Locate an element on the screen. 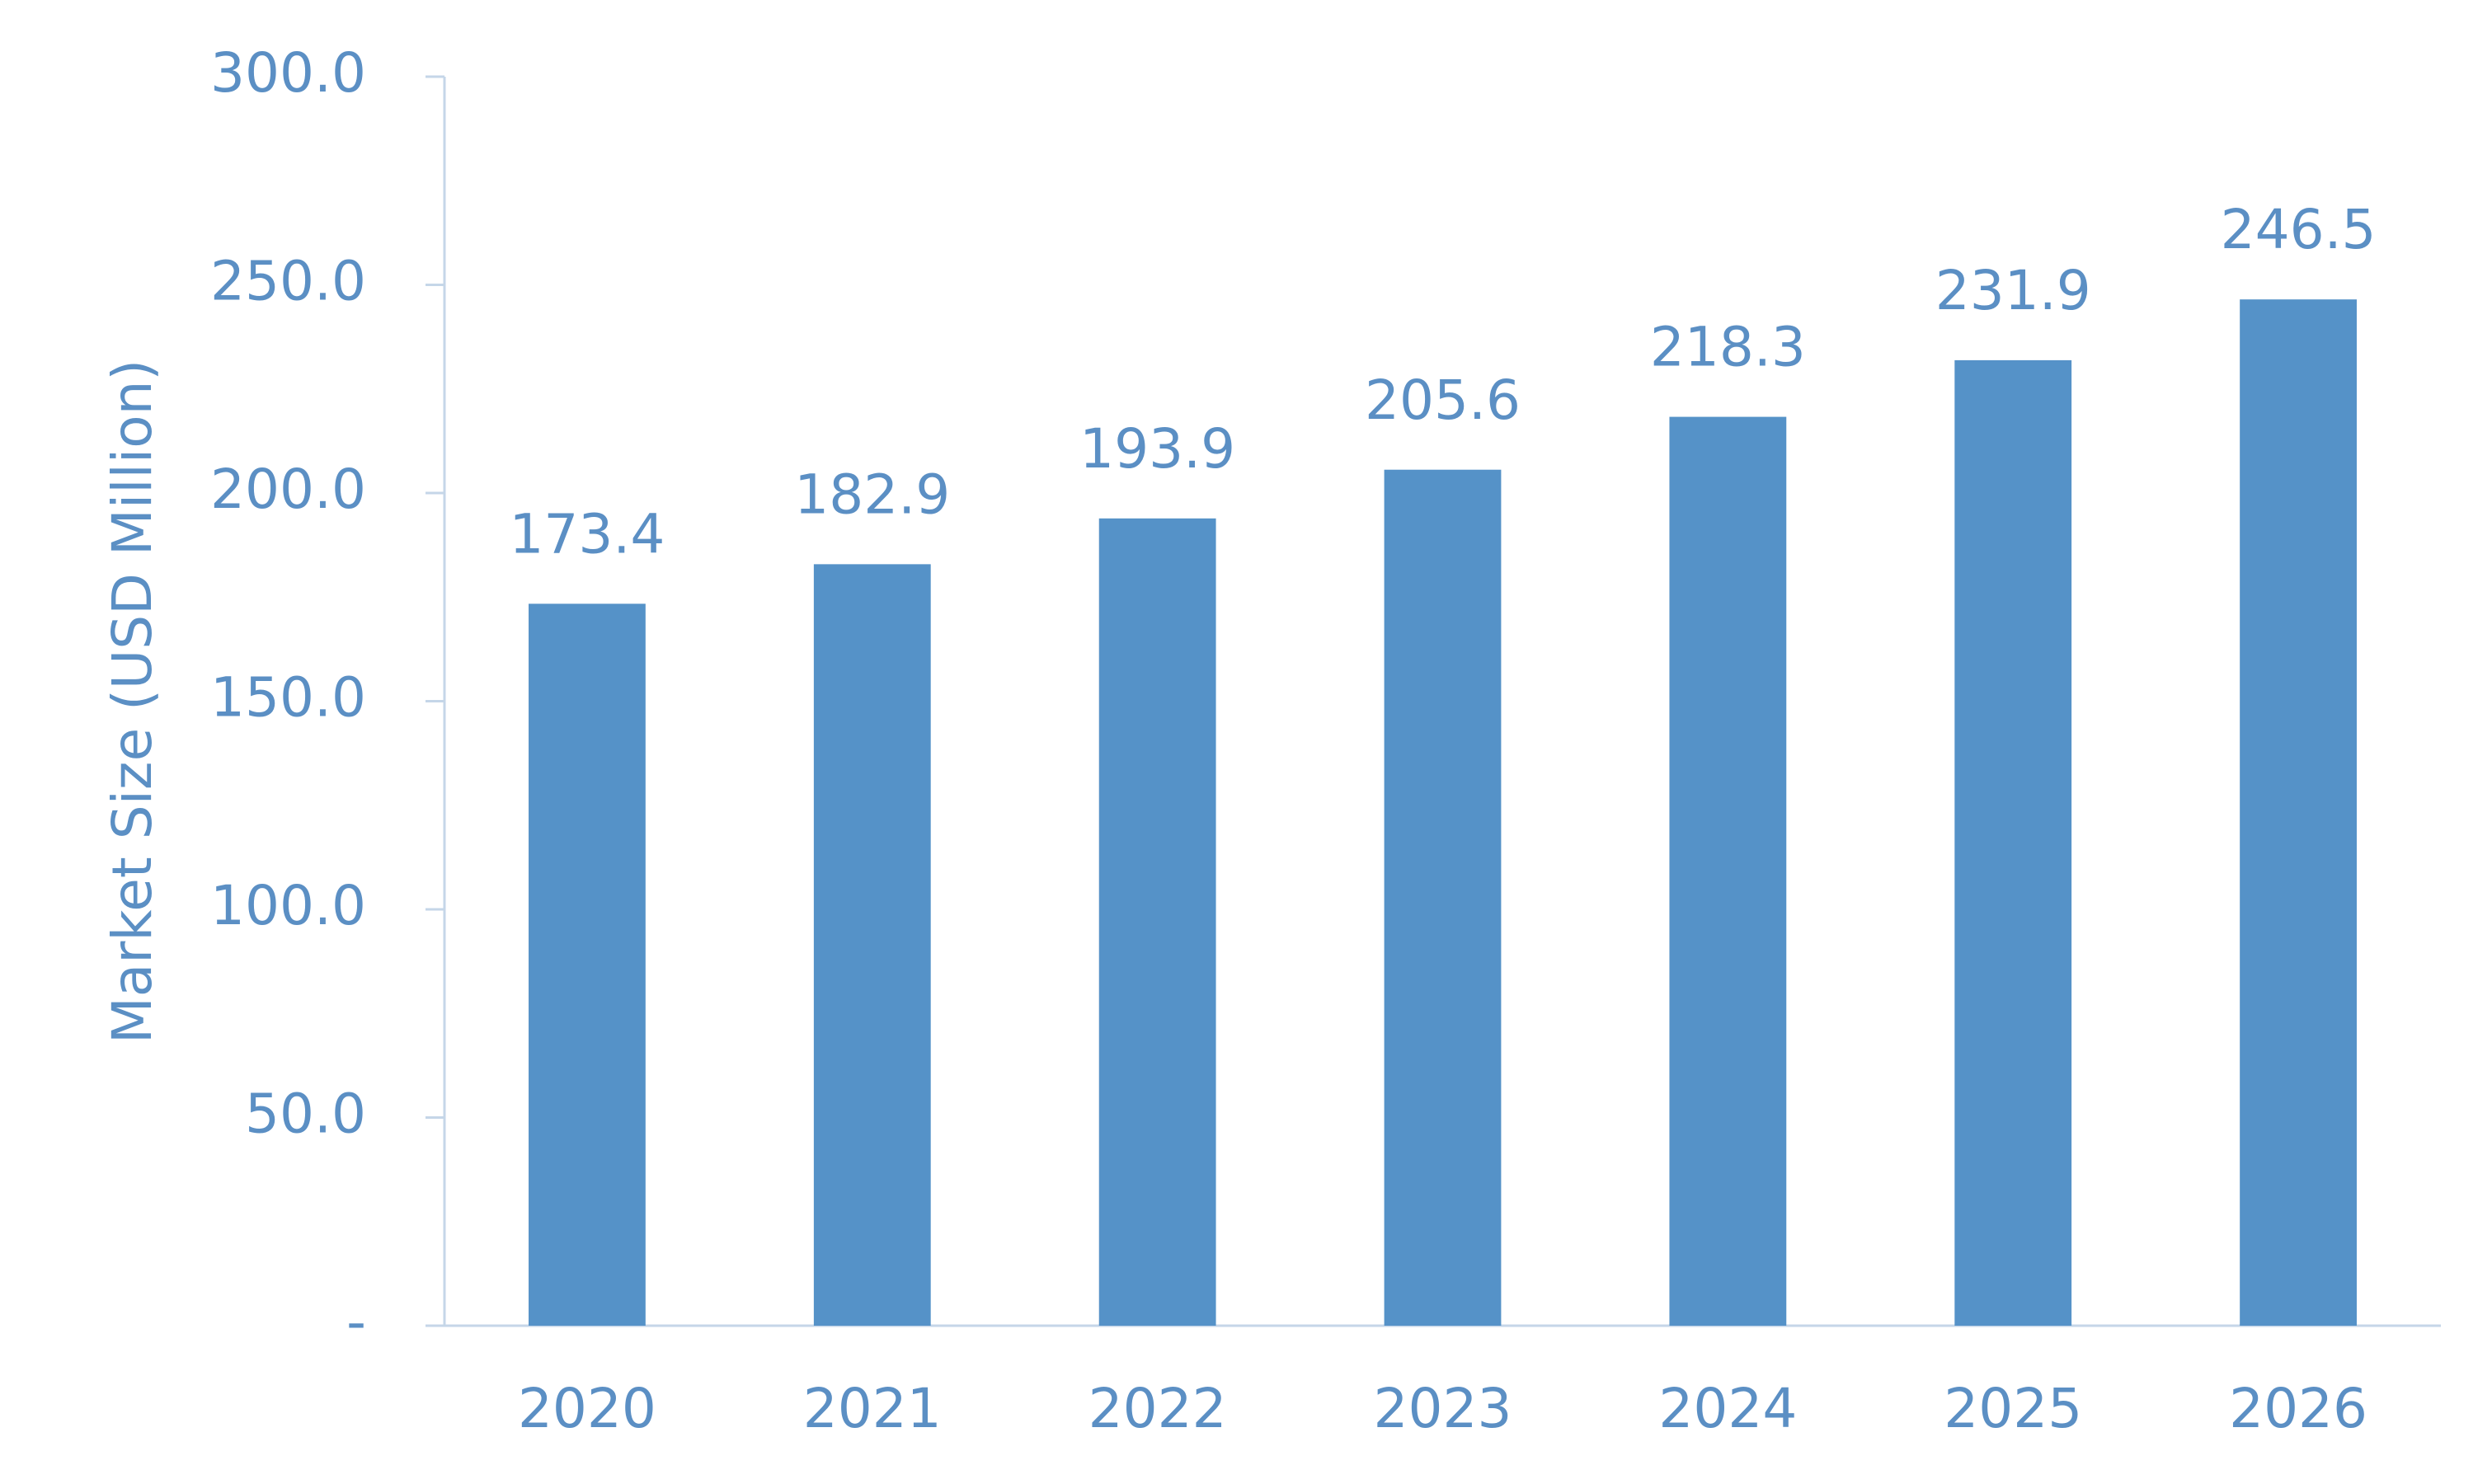  data-label: 246.5 is located at coordinates (2299, 229).